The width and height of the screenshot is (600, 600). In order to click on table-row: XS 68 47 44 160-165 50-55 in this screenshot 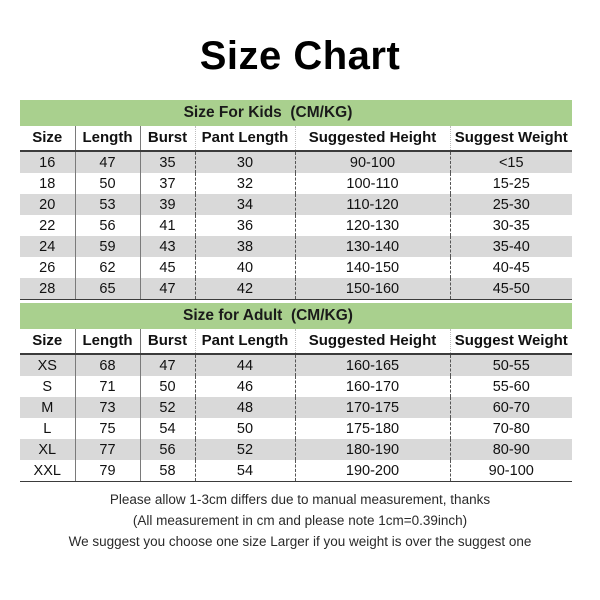, I will do `click(296, 365)`.